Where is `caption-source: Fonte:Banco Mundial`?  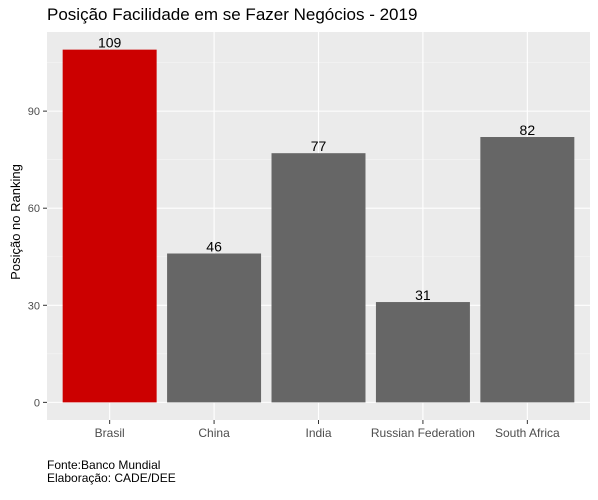 caption-source: Fonte:Banco Mundial is located at coordinates (104, 465).